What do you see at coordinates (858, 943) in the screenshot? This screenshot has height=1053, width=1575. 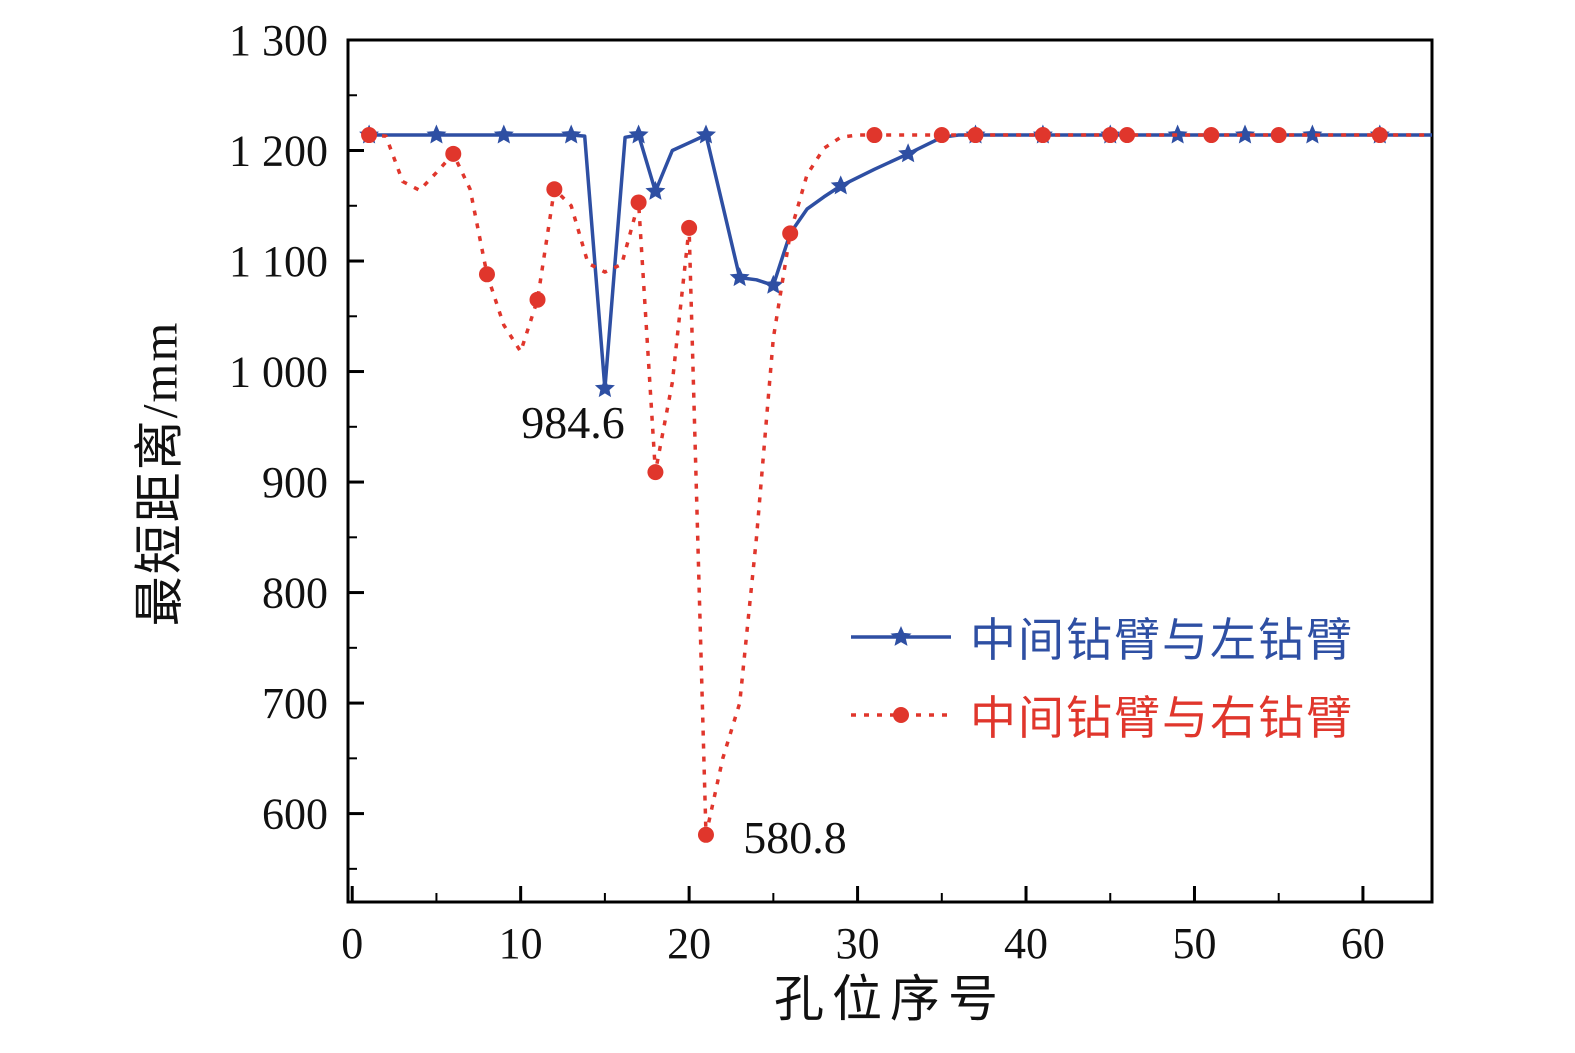 I see `x-tick-label: 30` at bounding box center [858, 943].